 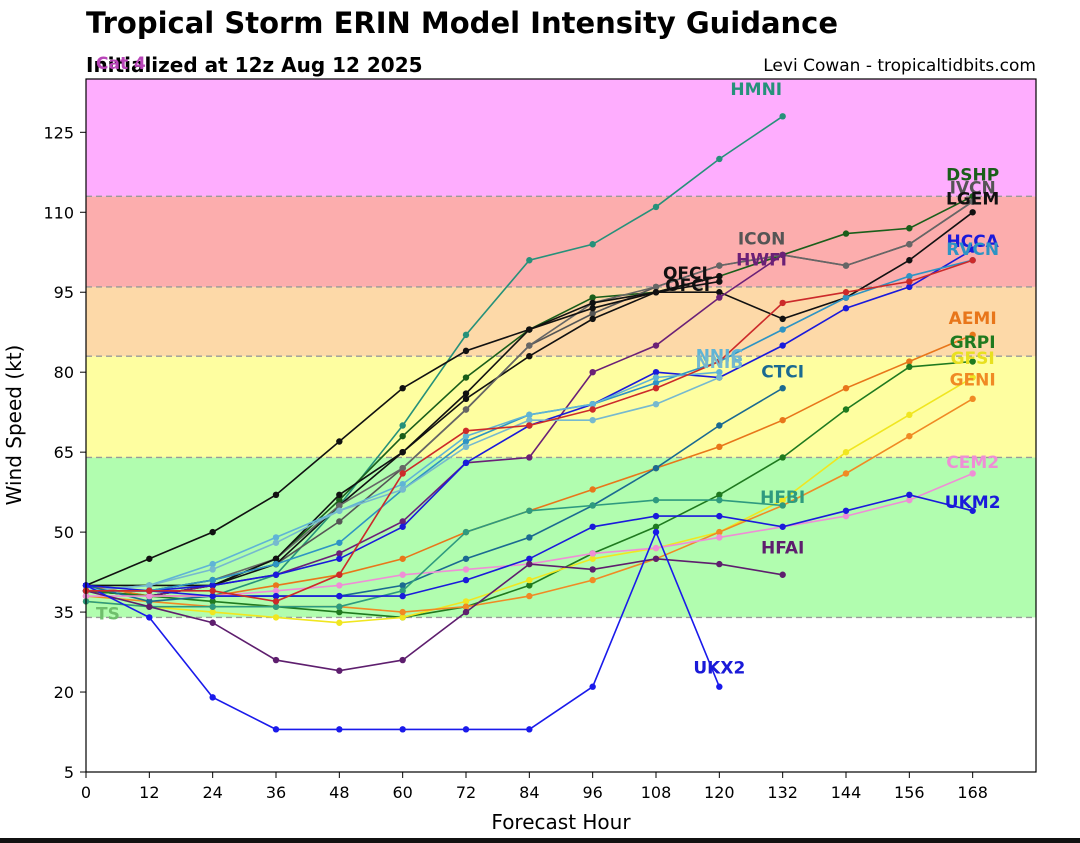 What do you see at coordinates (561, 822) in the screenshot?
I see `x-axis-label: Forecast Hour` at bounding box center [561, 822].